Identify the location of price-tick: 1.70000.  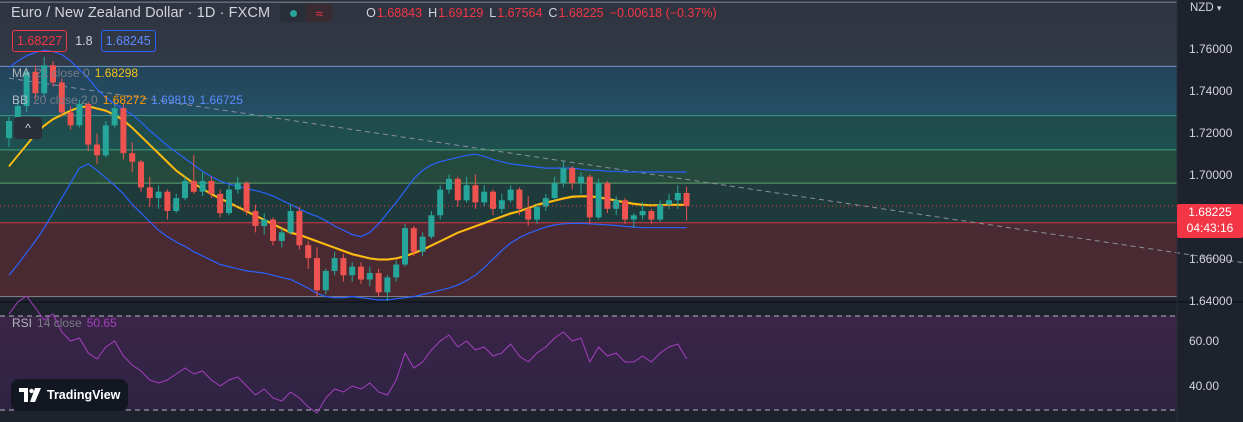
(1211, 175).